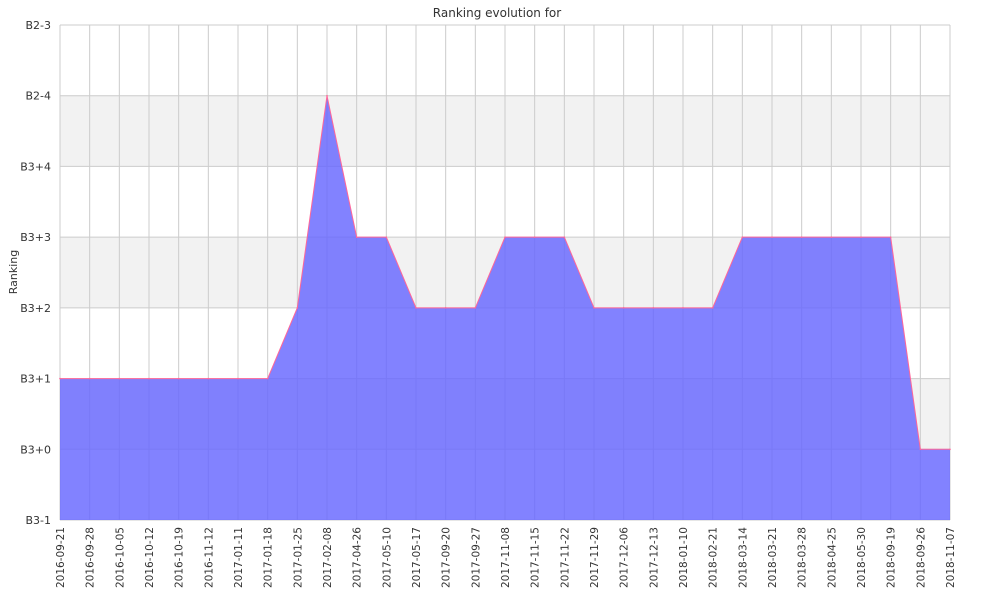  I want to click on x-tick-label: 2017-11-29, so click(595, 557).